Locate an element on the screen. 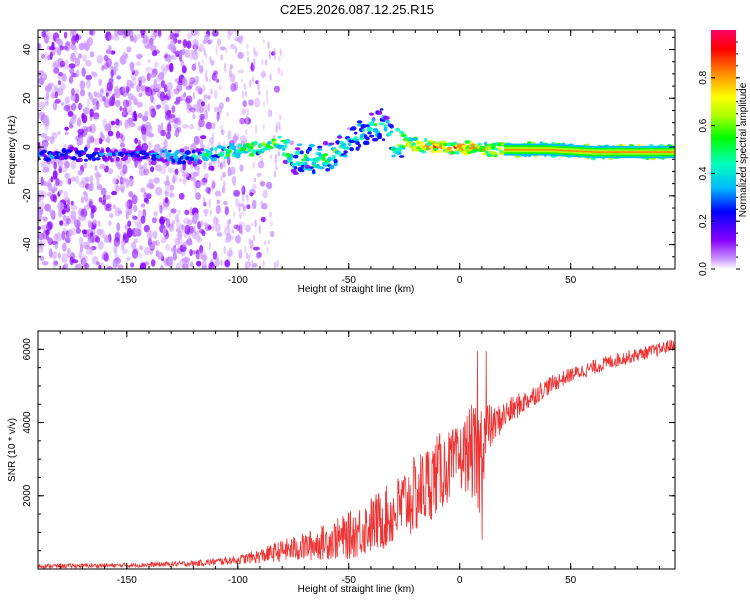 This screenshot has height=600, width=750. spectrogram-y-tick-label: -20 is located at coordinates (27, 195).